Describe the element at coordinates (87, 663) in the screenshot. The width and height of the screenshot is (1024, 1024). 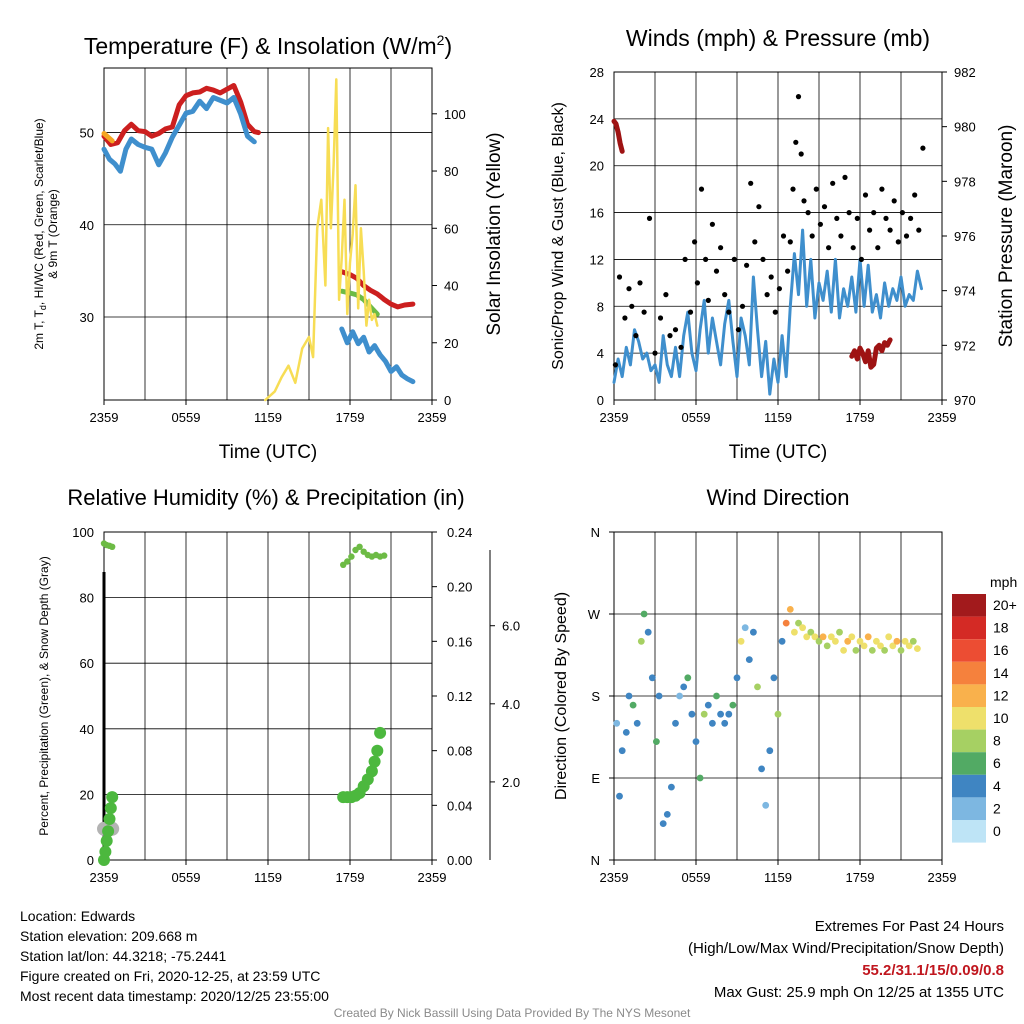
I see `y-tick-label-left: 60` at that location.